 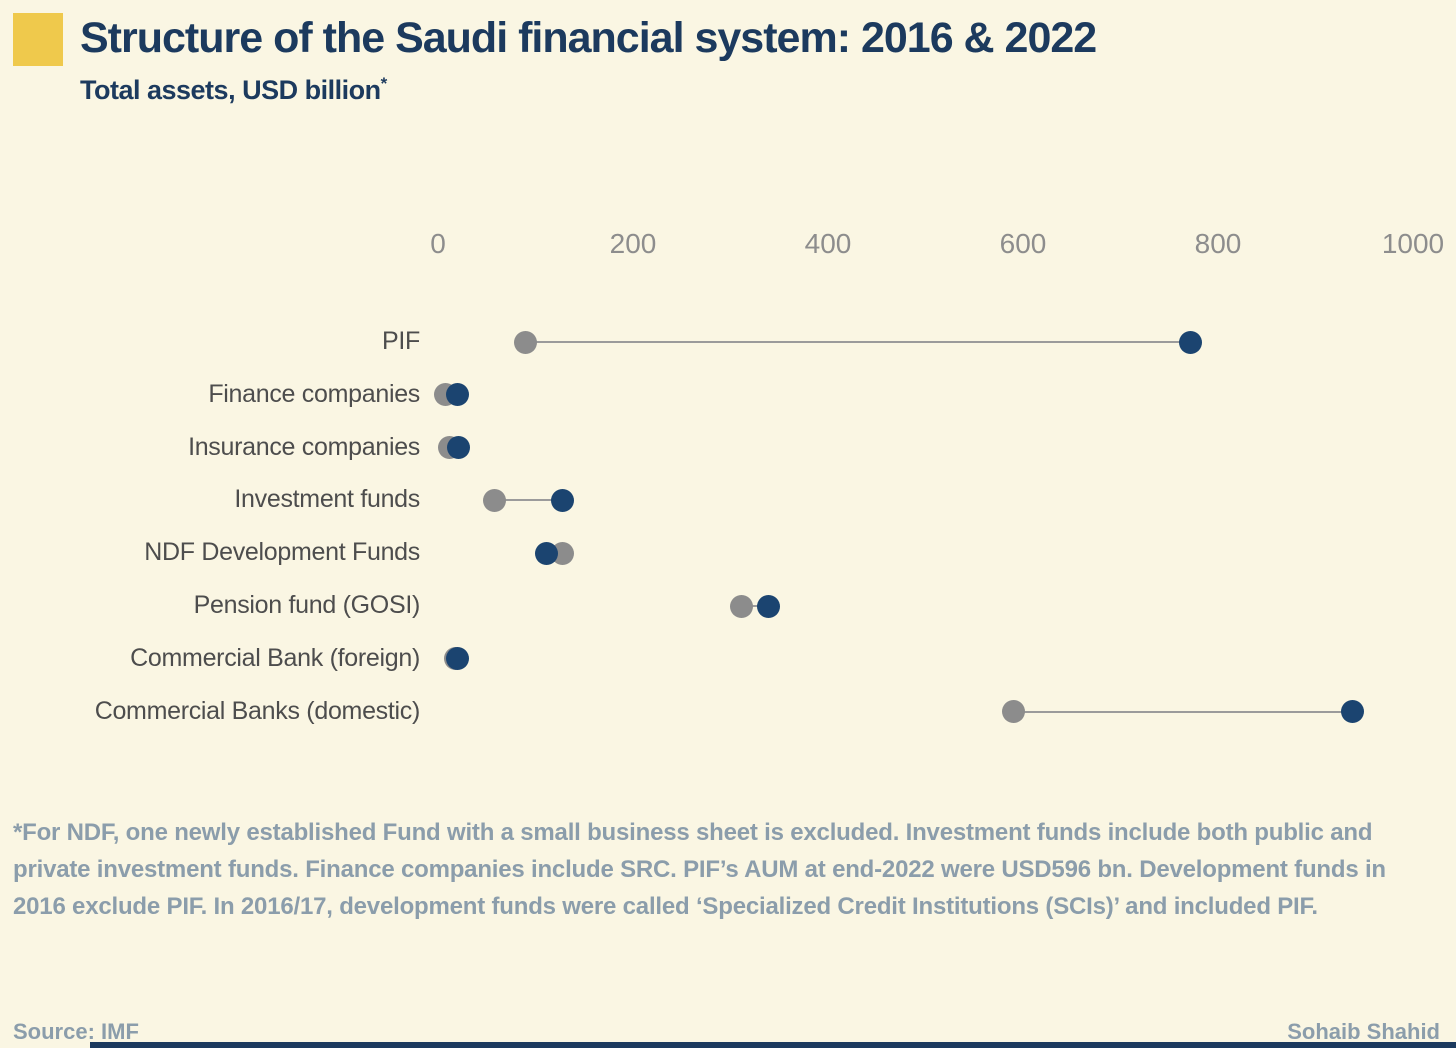 I want to click on accent-square, so click(x=38, y=39).